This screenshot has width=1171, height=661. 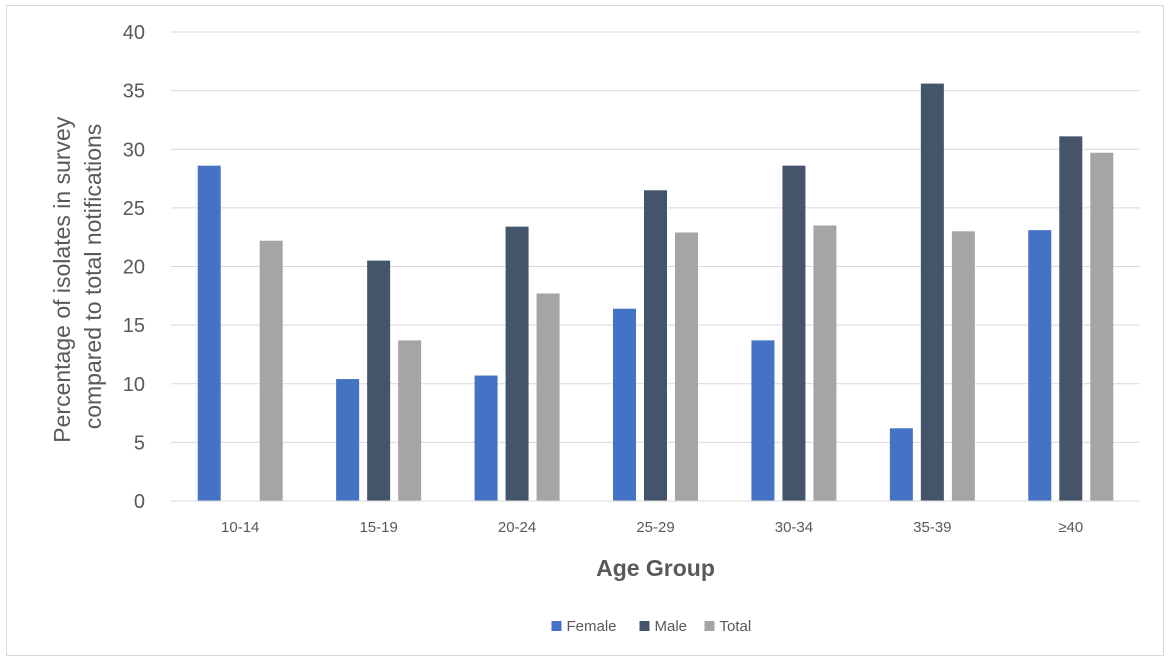 What do you see at coordinates (1070, 527) in the screenshot?
I see `x-tick-label: ≥40` at bounding box center [1070, 527].